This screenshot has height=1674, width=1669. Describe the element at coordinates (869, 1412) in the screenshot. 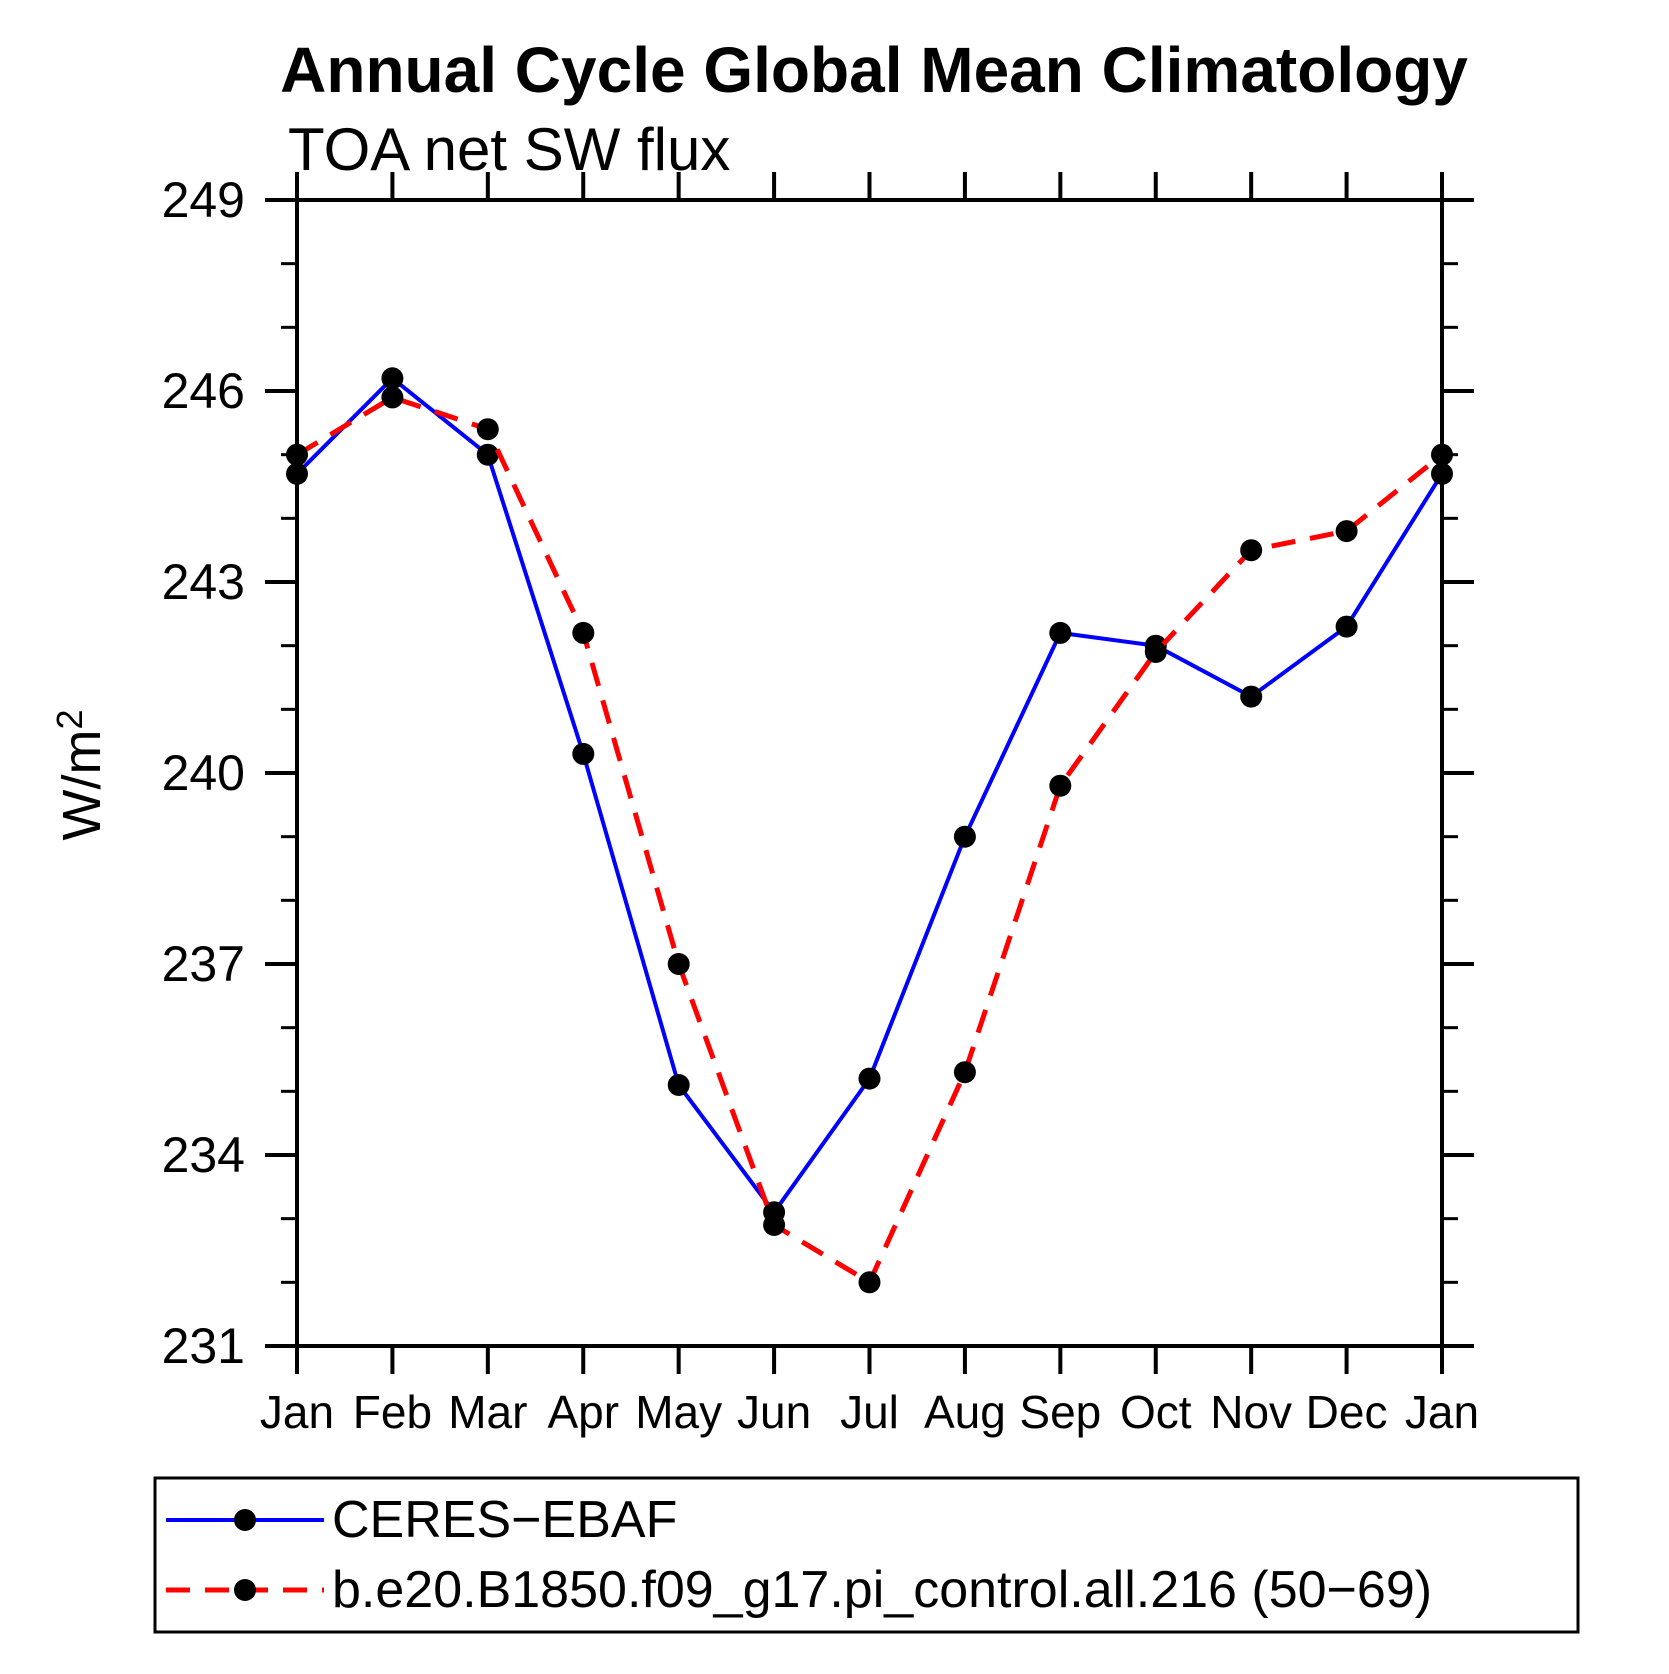

I see `x-axis-tick-label: Jul` at that location.